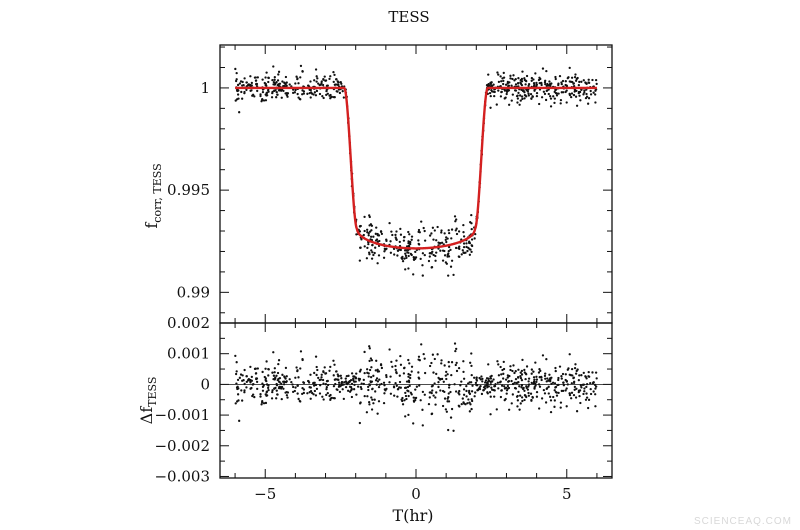 This screenshot has height=530, width=800. Describe the element at coordinates (146, 415) in the screenshot. I see `bottom-y-axis-label-main: Δf` at that location.